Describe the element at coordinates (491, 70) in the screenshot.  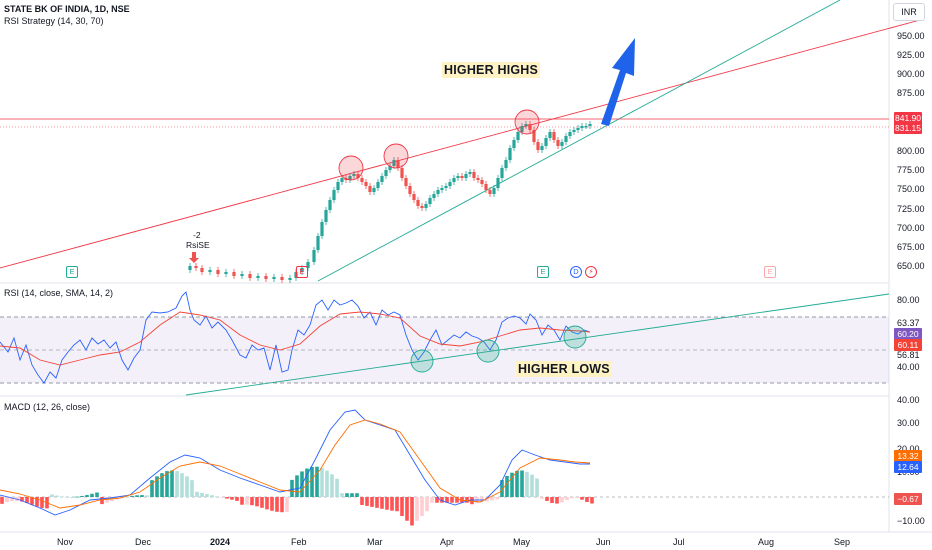
I see `higher-highs-annotation: HIGHER HIGHS` at that location.